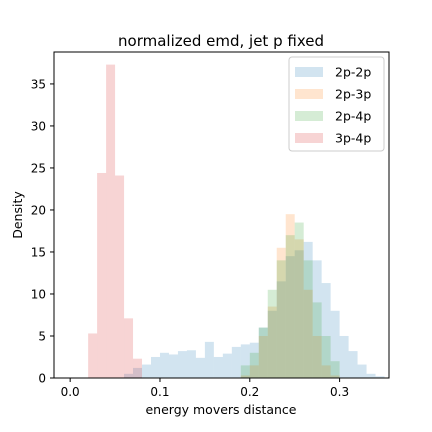  I want to click on y-axis-label: Density, so click(17, 215).